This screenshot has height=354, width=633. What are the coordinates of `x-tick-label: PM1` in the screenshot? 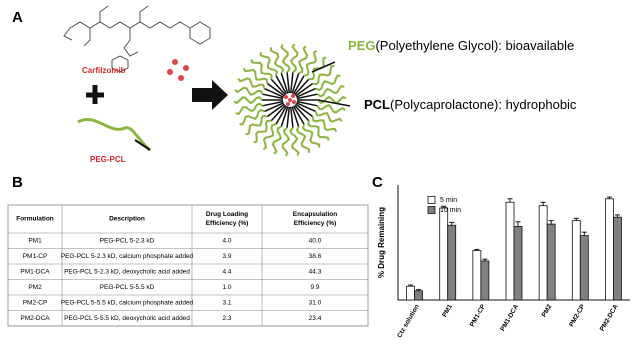 It's located at (447, 310).